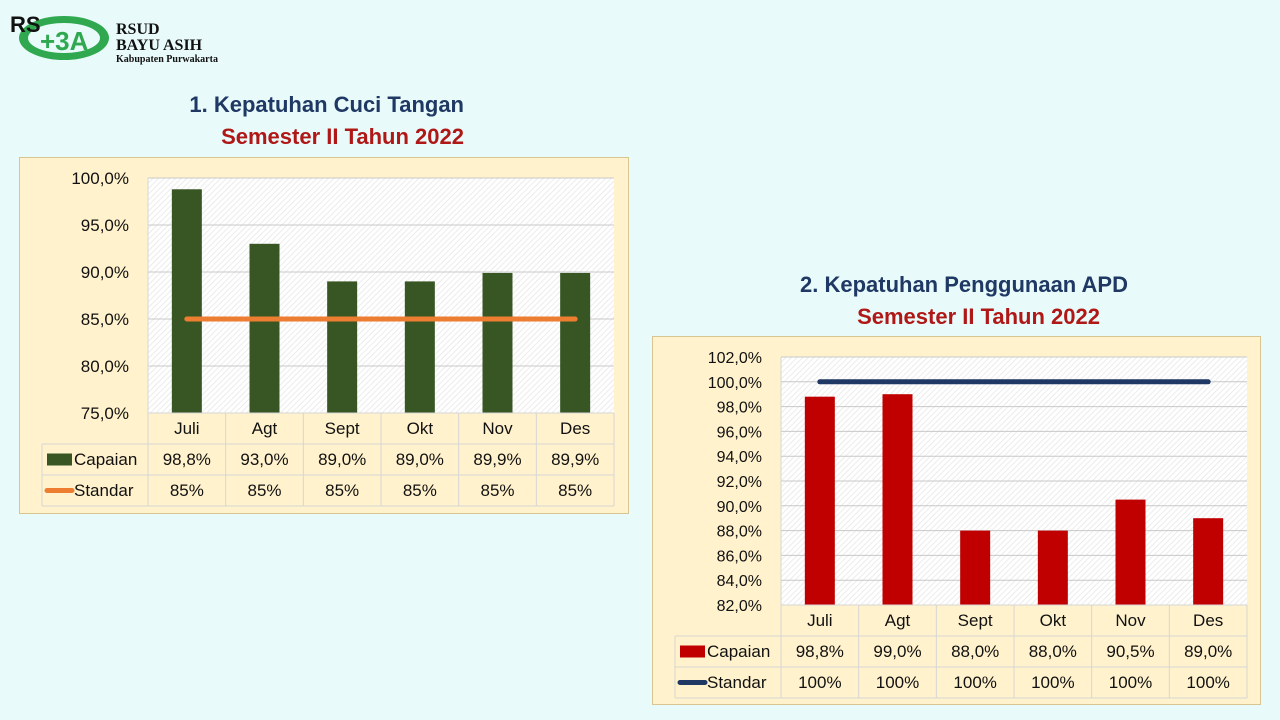  I want to click on chart2-bar-okt, so click(1052, 567).